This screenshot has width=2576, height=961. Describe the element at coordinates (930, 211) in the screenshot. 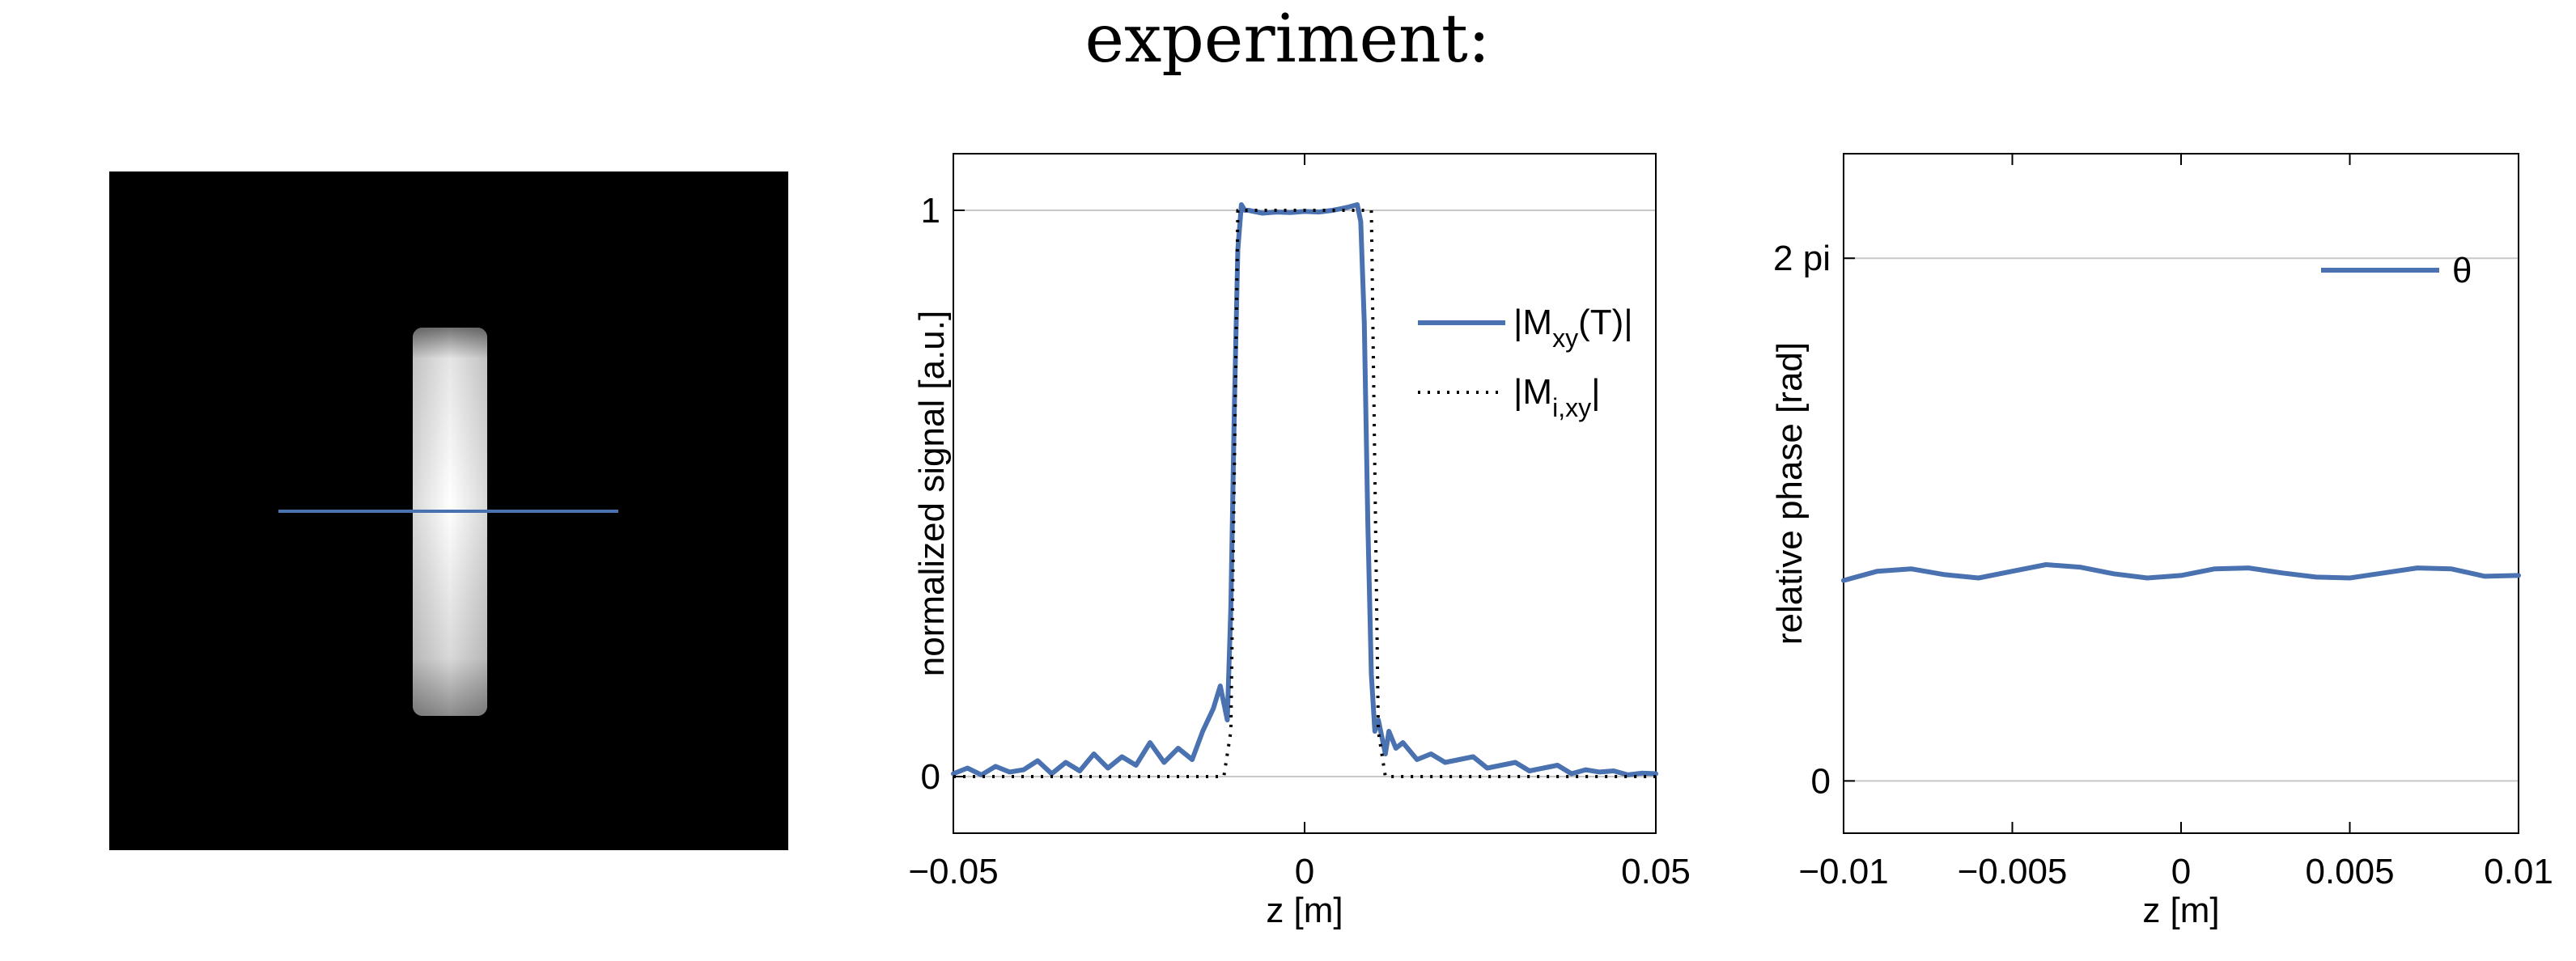

I see `signal-plot-ytick-label: 1` at that location.